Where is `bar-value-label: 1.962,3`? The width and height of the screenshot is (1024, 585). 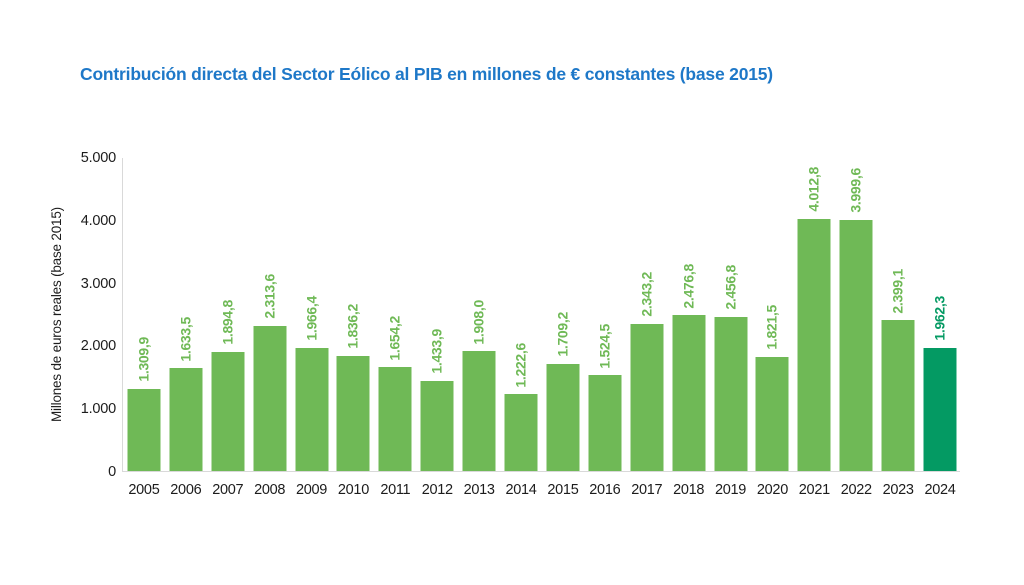 bar-value-label: 1.962,3 is located at coordinates (939, 318).